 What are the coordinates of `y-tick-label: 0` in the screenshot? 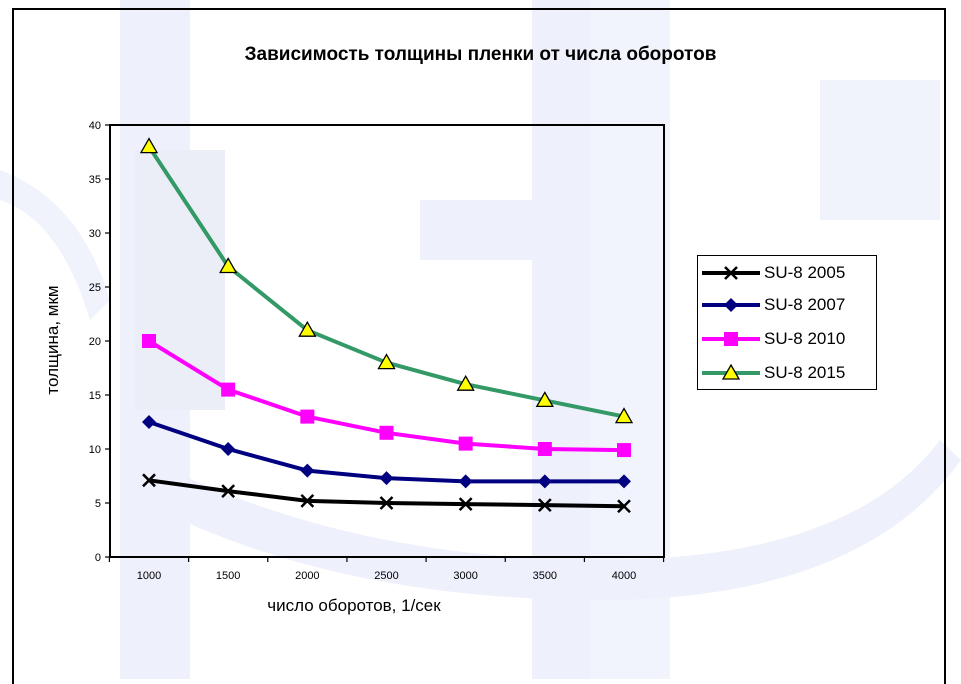 It's located at (98, 558).